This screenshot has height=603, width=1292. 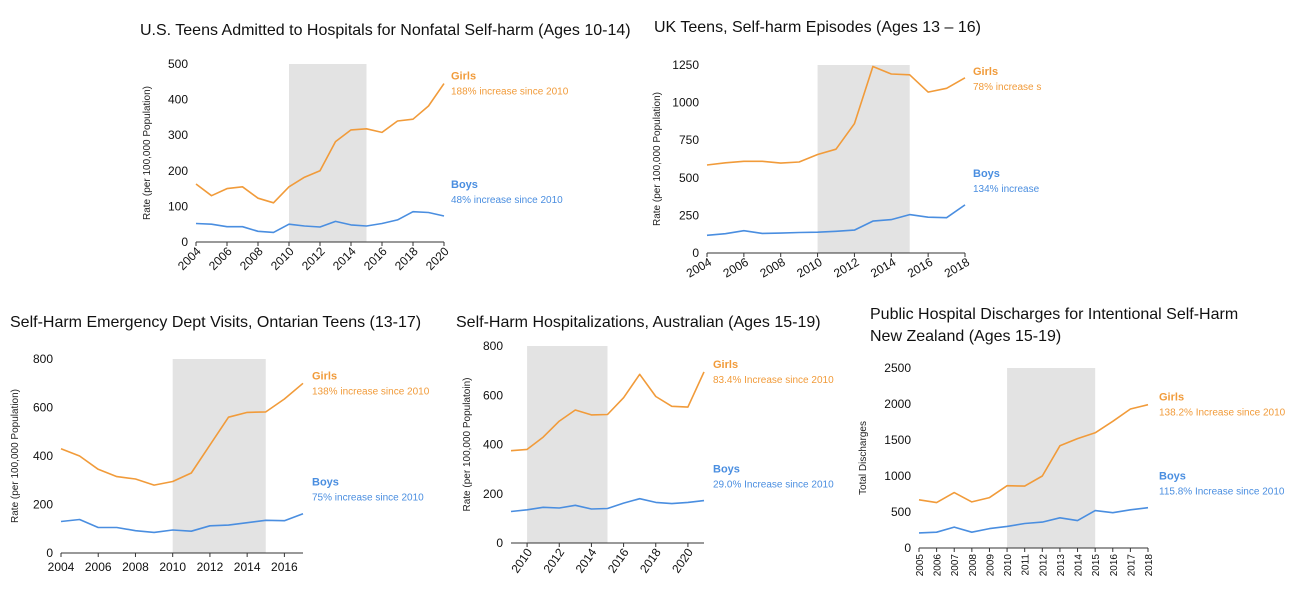 What do you see at coordinates (1222, 413) in the screenshot?
I see `series-note-girls: 138.2% Increase since 2010` at bounding box center [1222, 413].